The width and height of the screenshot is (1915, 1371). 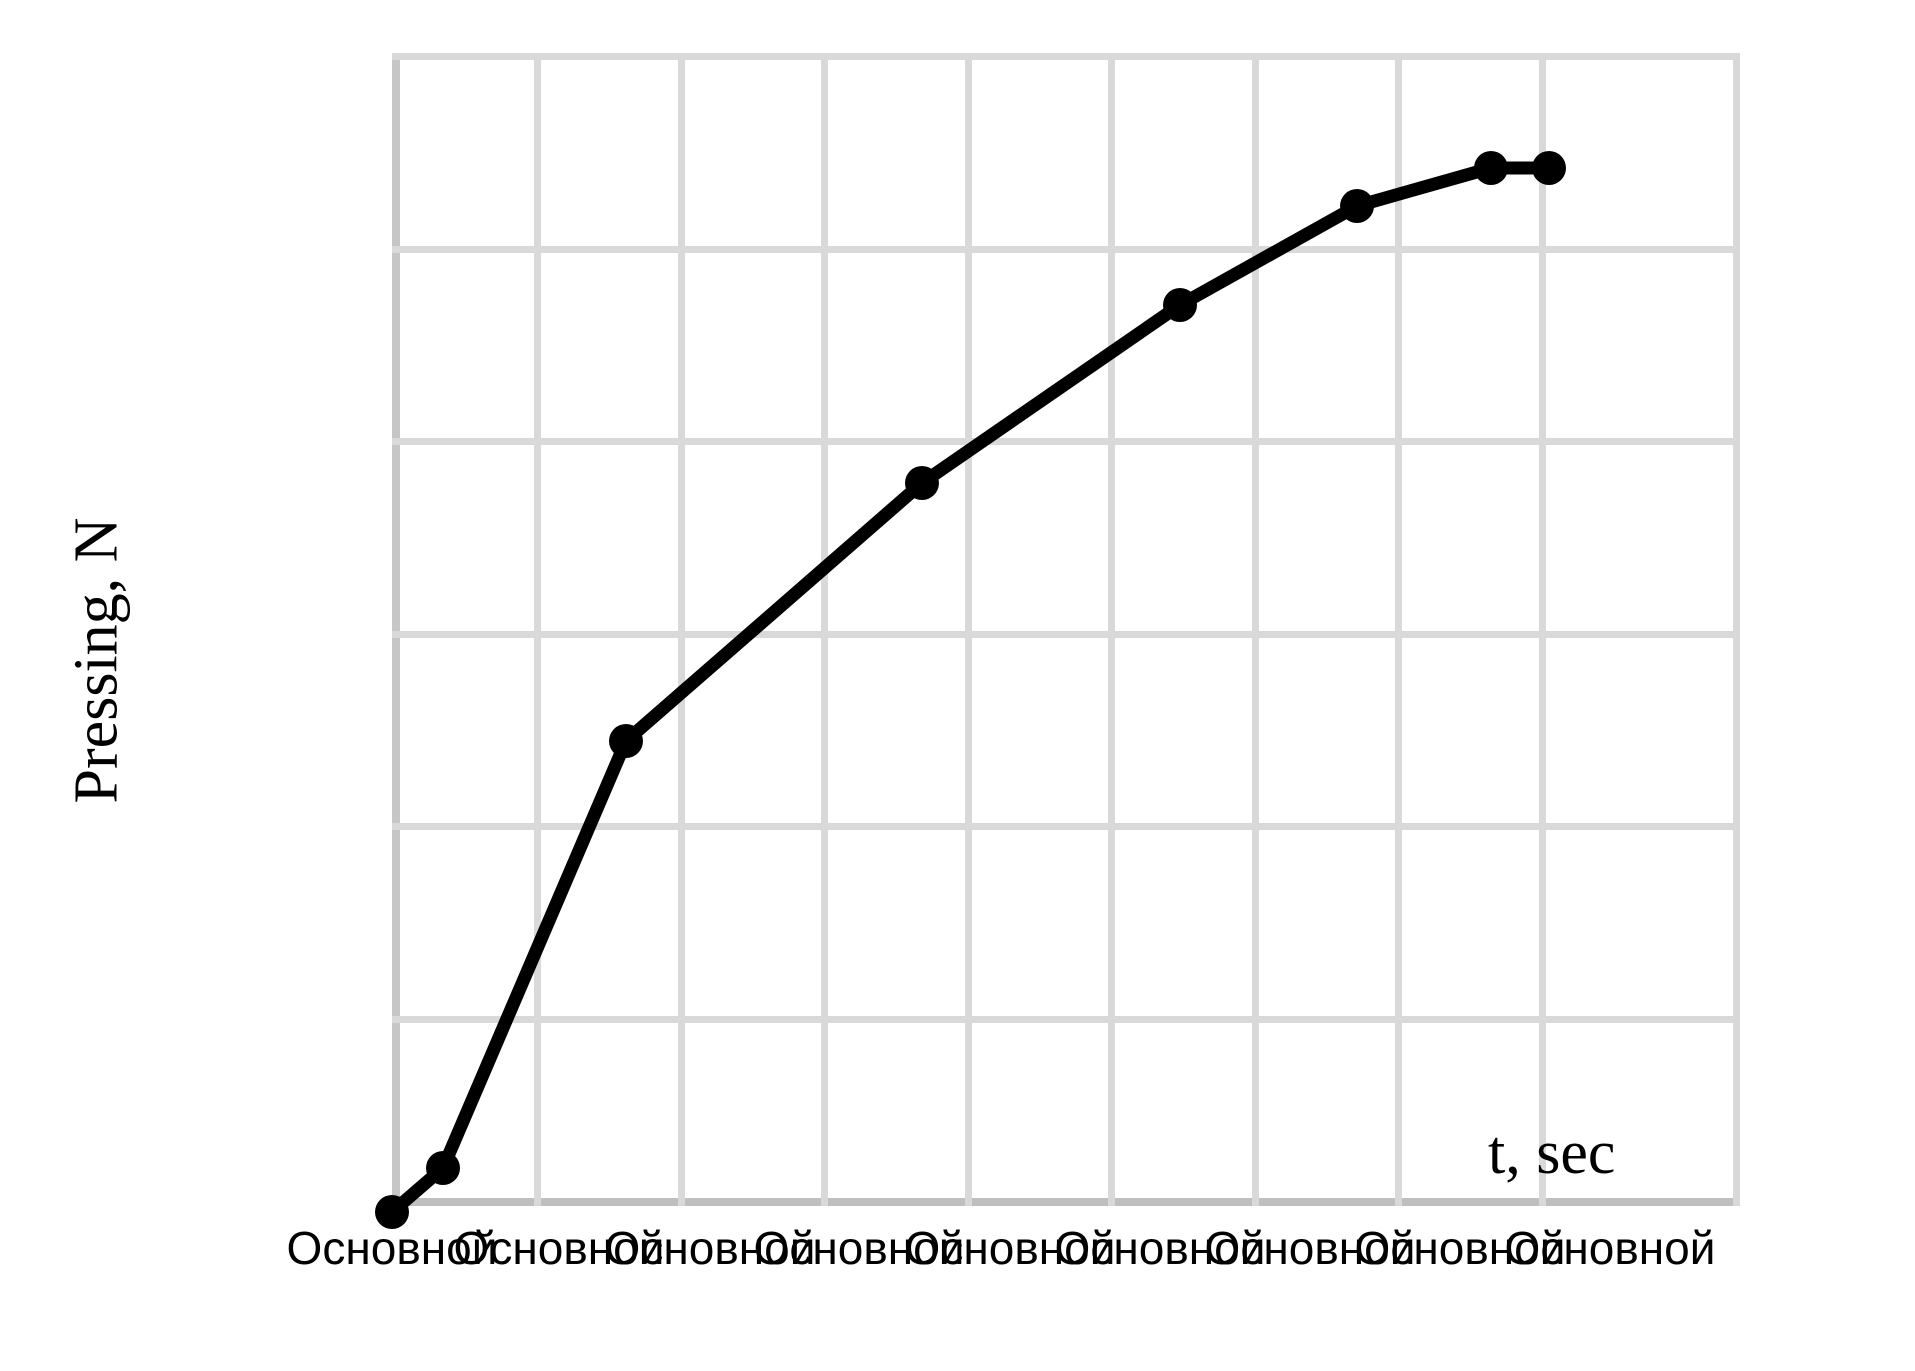 What do you see at coordinates (1552, 1153) in the screenshot?
I see `x-axis-title: t, sec` at bounding box center [1552, 1153].